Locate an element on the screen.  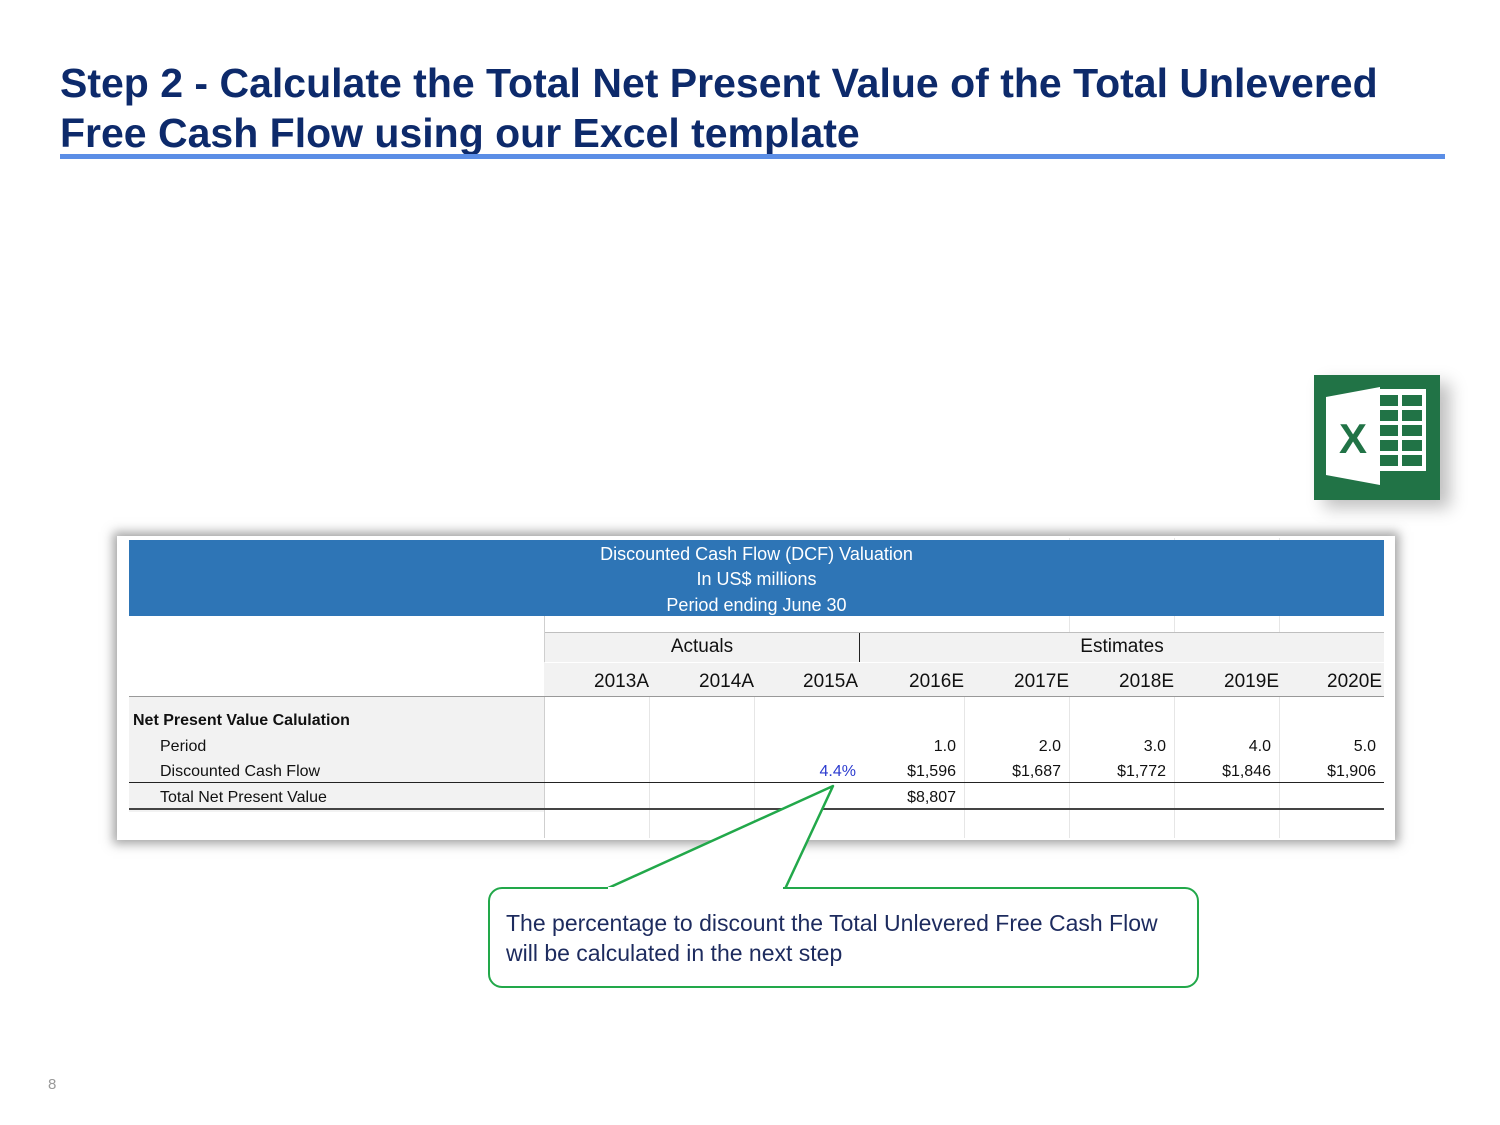
svg-text: X is located at coordinates (1353, 438).